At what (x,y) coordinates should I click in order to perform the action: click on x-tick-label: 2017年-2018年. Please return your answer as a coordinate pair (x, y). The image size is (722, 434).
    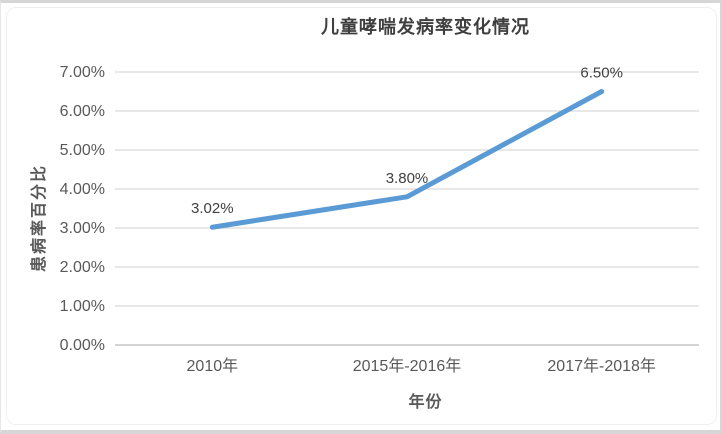
    Looking at the image, I should click on (601, 366).